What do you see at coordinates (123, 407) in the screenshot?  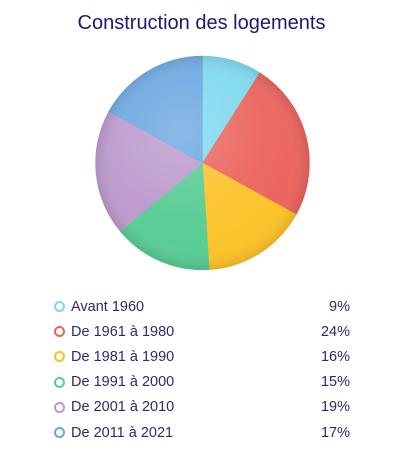 I see `legend-label: De 2001 à 2010` at bounding box center [123, 407].